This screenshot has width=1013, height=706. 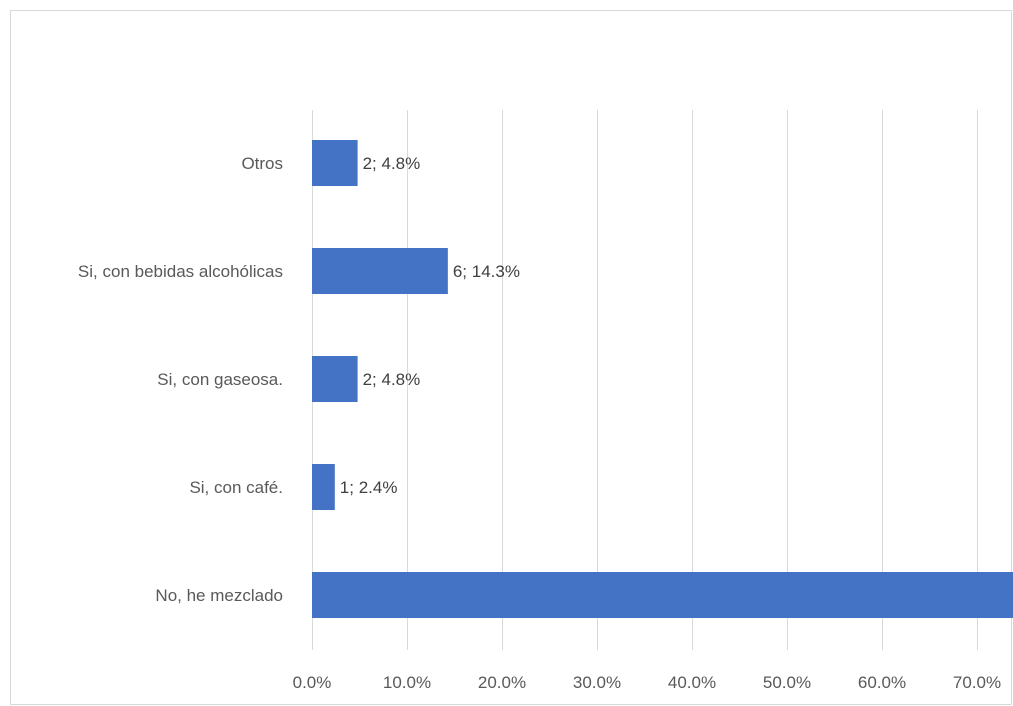 I want to click on x-tick-label: 70.0%, so click(x=977, y=682).